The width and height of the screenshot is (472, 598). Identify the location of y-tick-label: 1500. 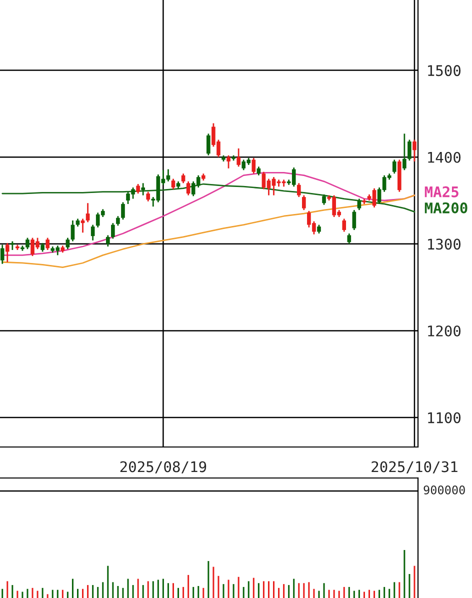
(444, 70).